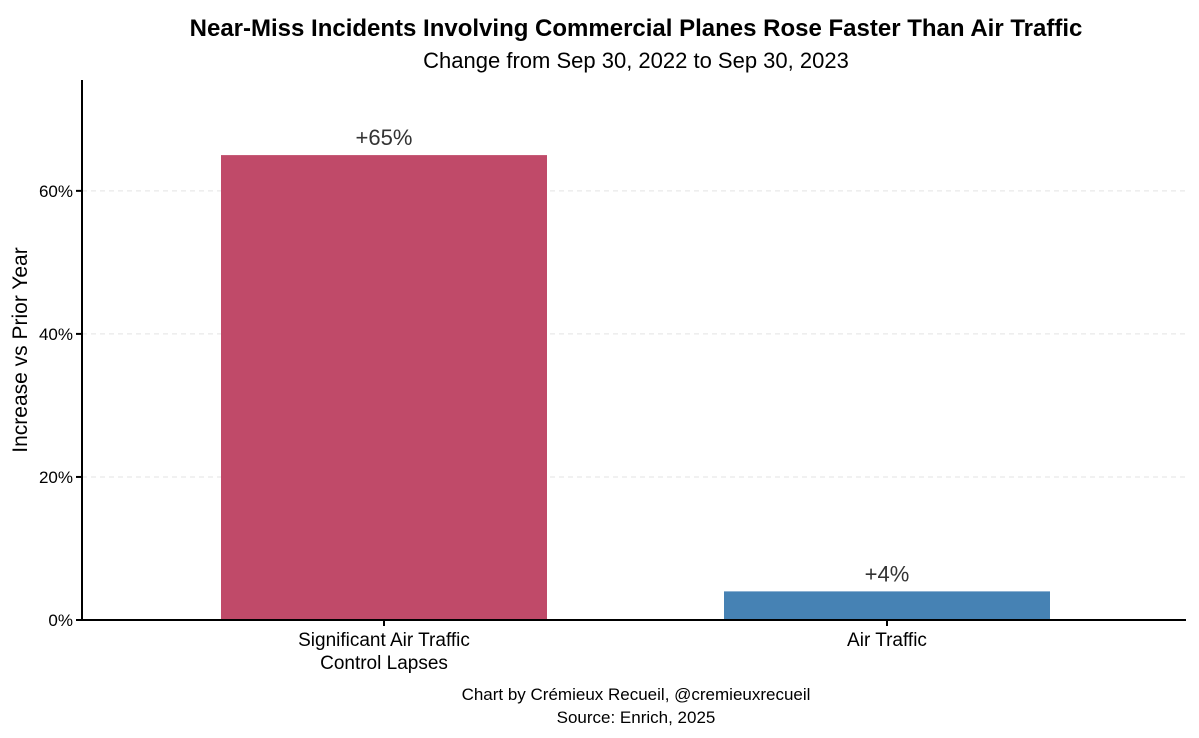  Describe the element at coordinates (636, 60) in the screenshot. I see `chart-subtitle: Change from Sep 30, 2022 to Sep 30, 2023` at that location.